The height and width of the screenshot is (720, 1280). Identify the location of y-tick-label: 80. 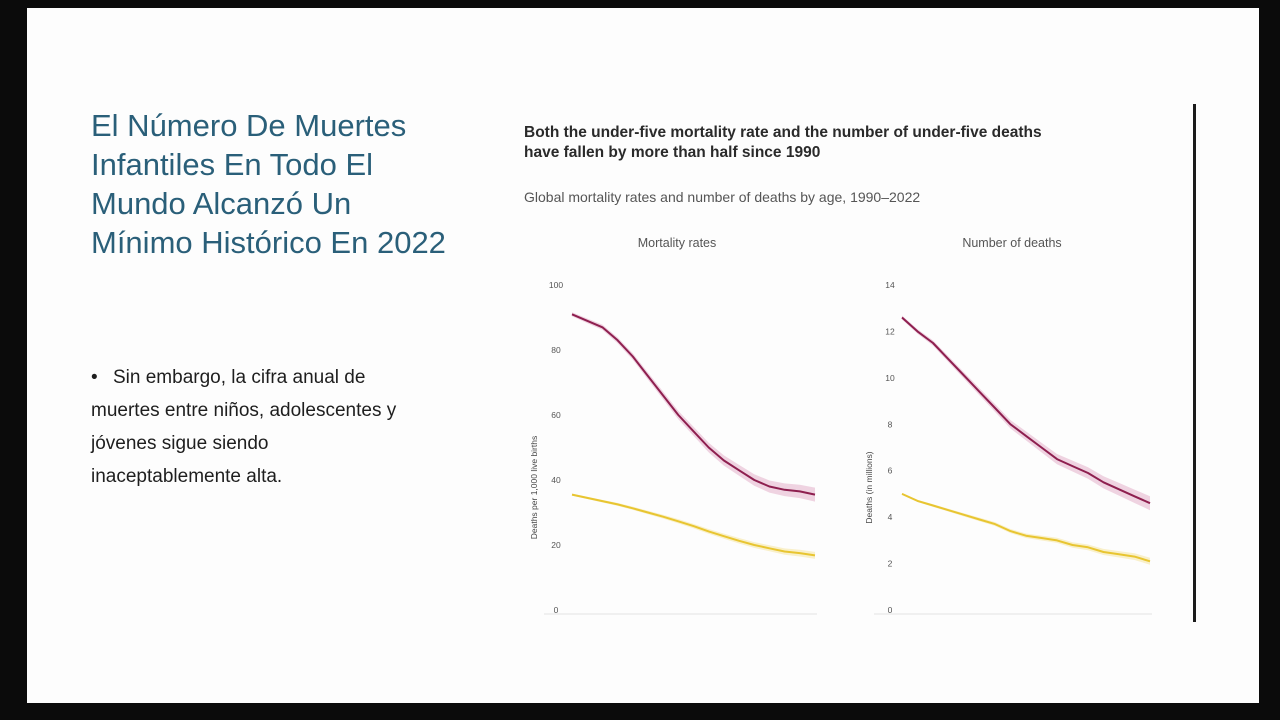
(556, 350).